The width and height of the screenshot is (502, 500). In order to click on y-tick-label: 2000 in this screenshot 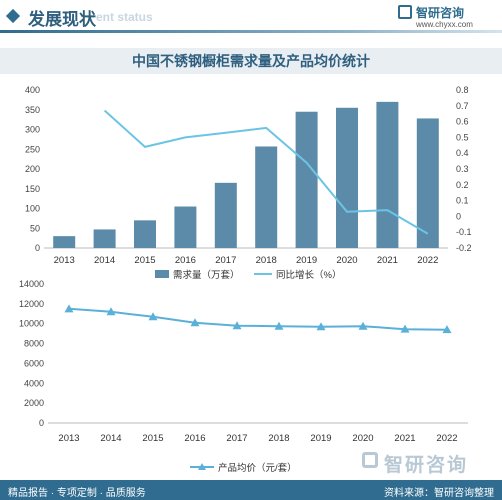, I will do `click(34, 403)`.